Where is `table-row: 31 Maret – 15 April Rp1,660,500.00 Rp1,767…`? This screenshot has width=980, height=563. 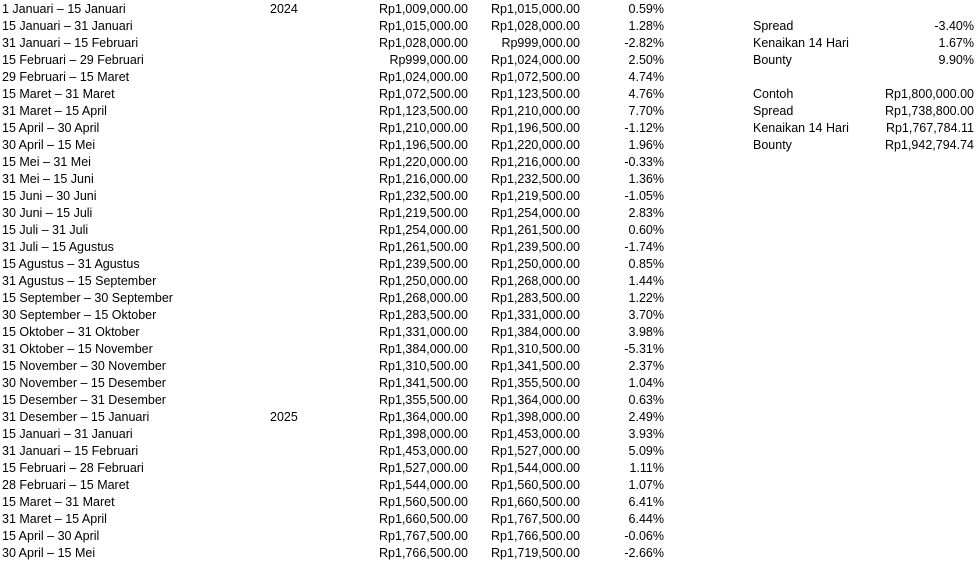
table-row: 31 Maret – 15 April Rp1,660,500.00 Rp1,767… is located at coordinates (490, 519).